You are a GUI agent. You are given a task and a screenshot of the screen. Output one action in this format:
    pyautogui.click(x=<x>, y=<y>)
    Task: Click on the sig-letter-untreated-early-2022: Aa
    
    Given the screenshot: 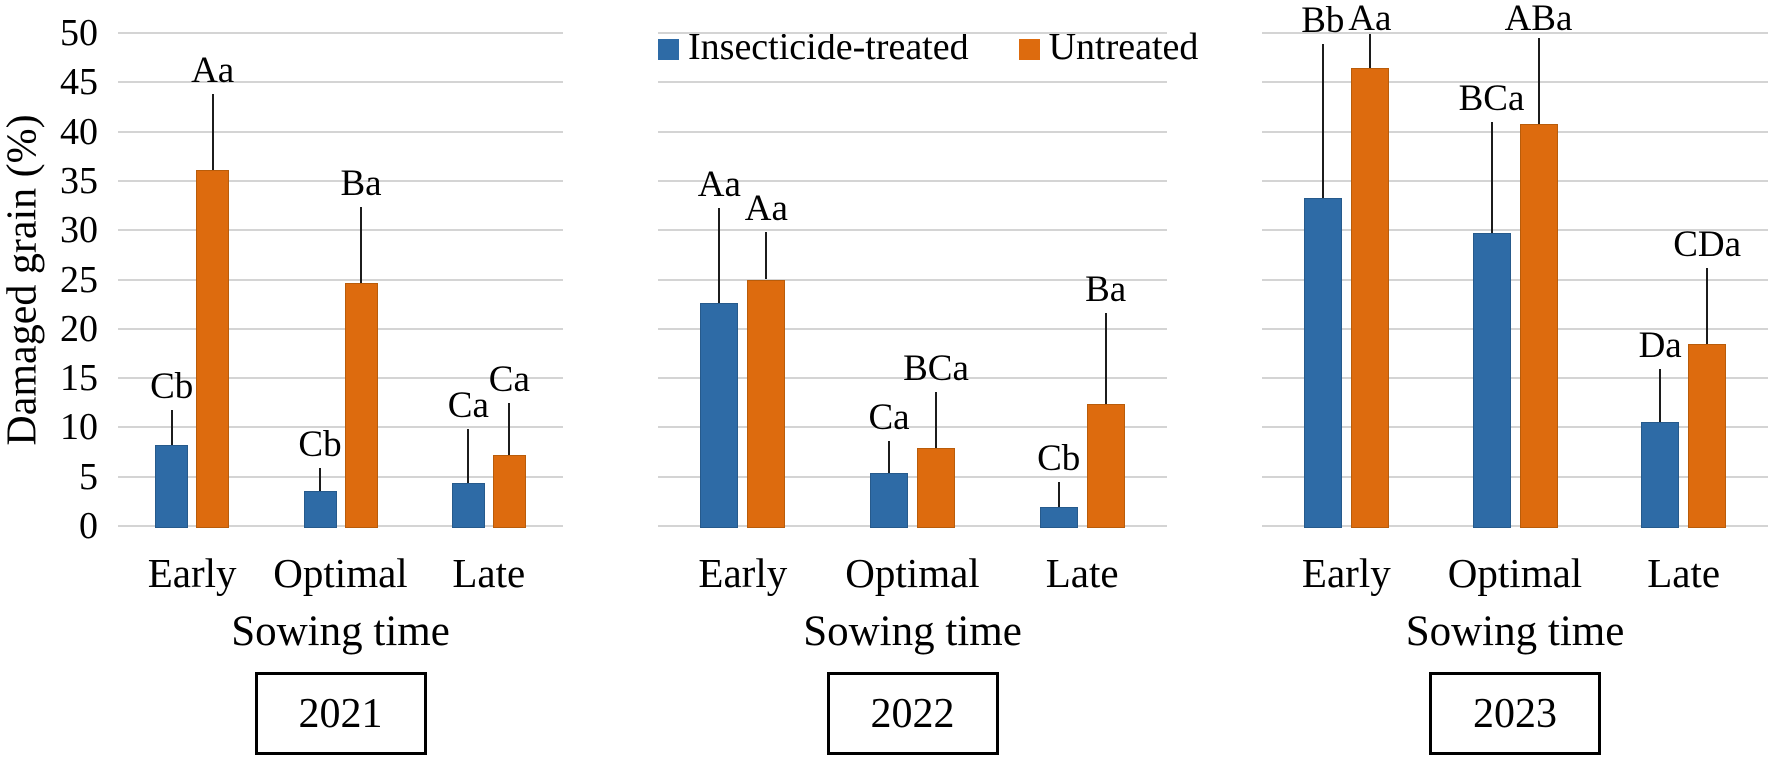 What is the action you would take?
    pyautogui.click(x=766, y=209)
    